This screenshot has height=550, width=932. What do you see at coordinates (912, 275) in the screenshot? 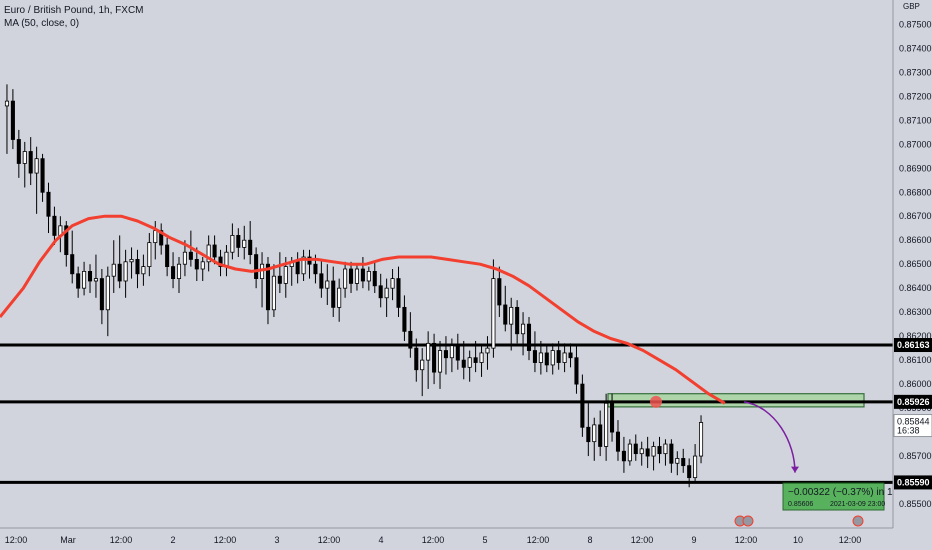
I see `price-axis-panel` at bounding box center [912, 275].